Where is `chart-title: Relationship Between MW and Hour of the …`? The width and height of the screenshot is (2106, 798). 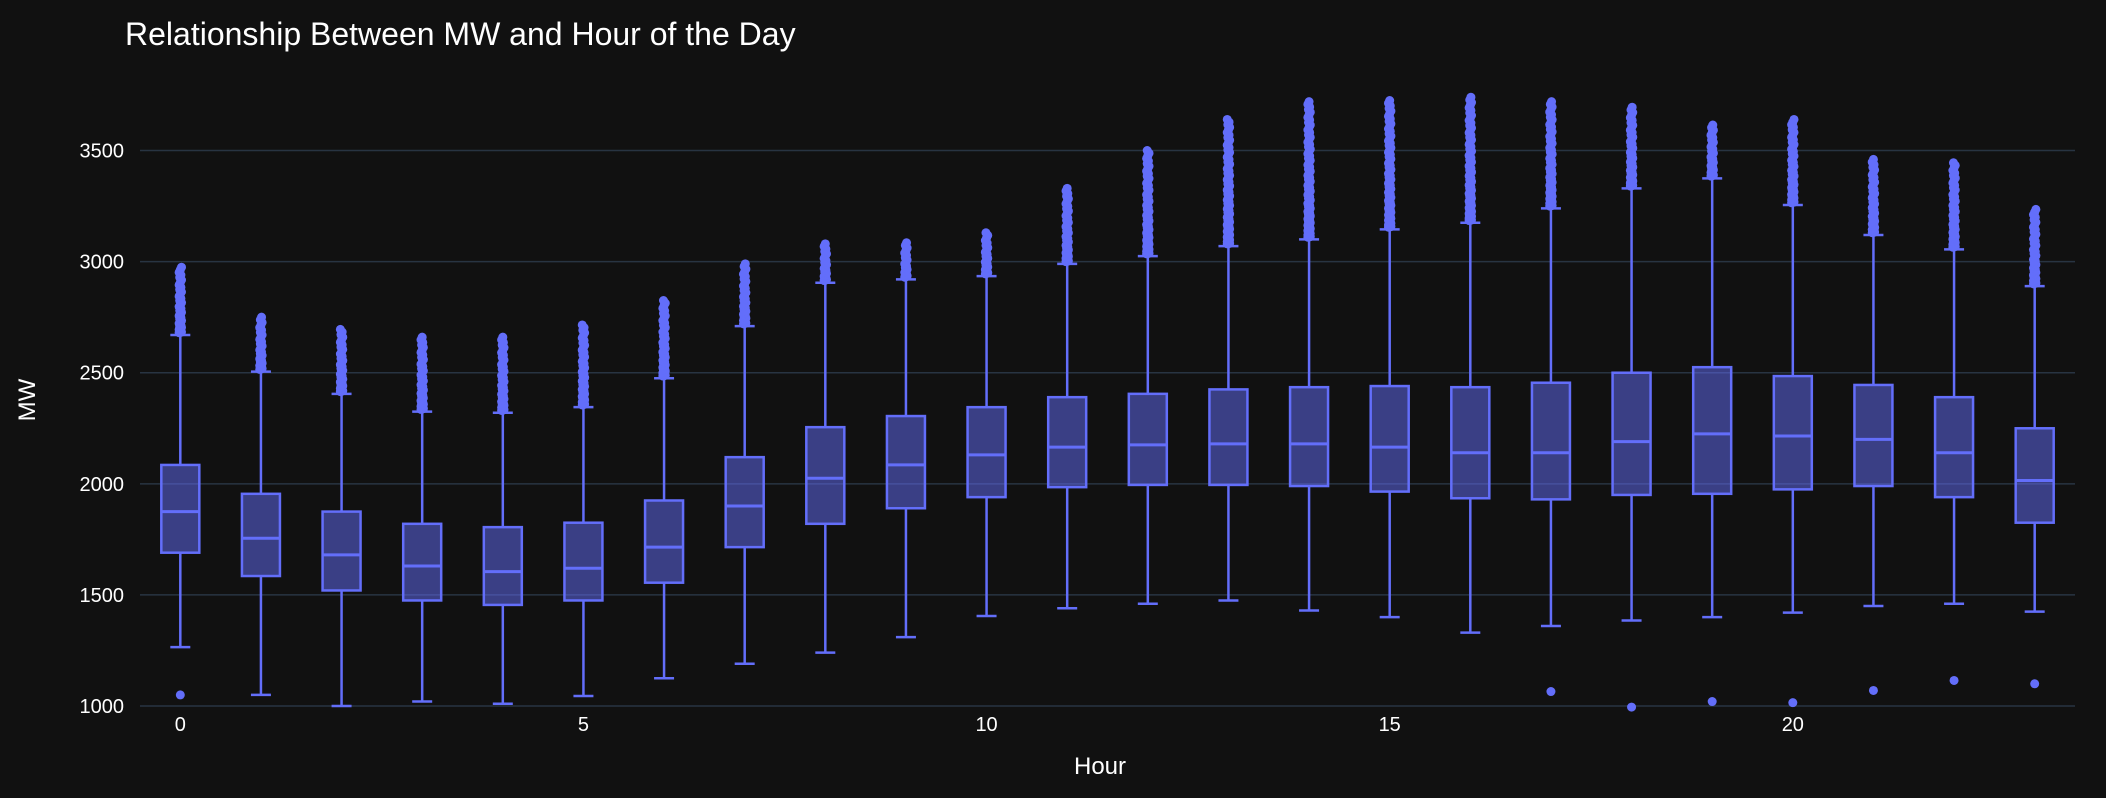 chart-title: Relationship Between MW and Hour of the … is located at coordinates (460, 34).